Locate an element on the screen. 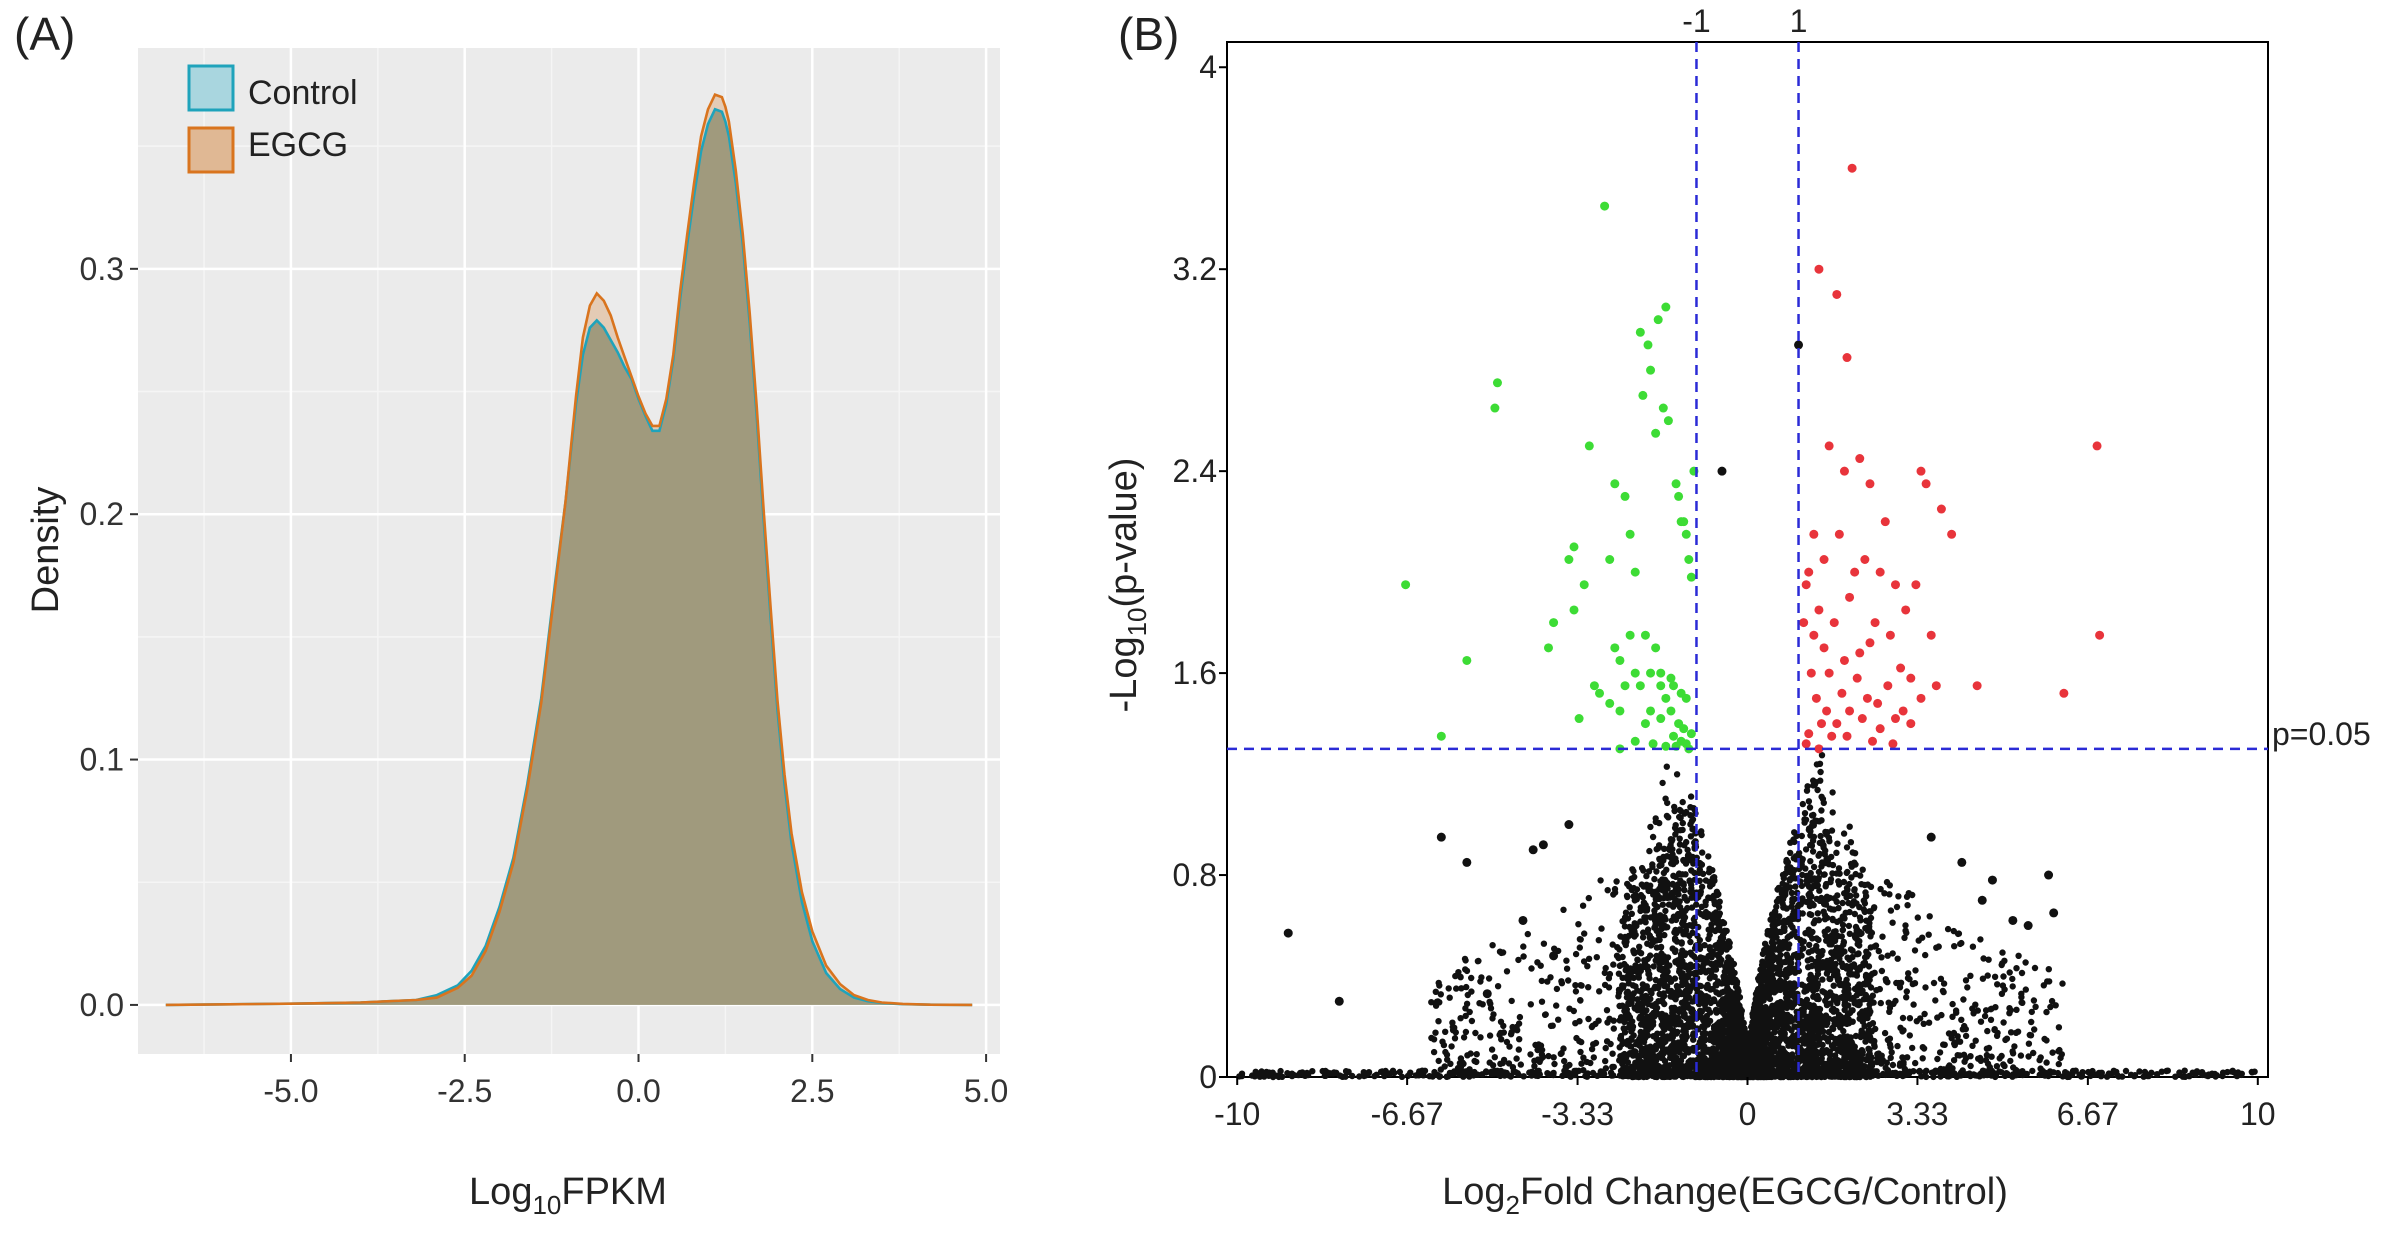 Image resolution: width=2406 pixels, height=1236 pixels. panel-b-y-axis-title: -Log10(p-value) is located at coordinates (1127, 585).